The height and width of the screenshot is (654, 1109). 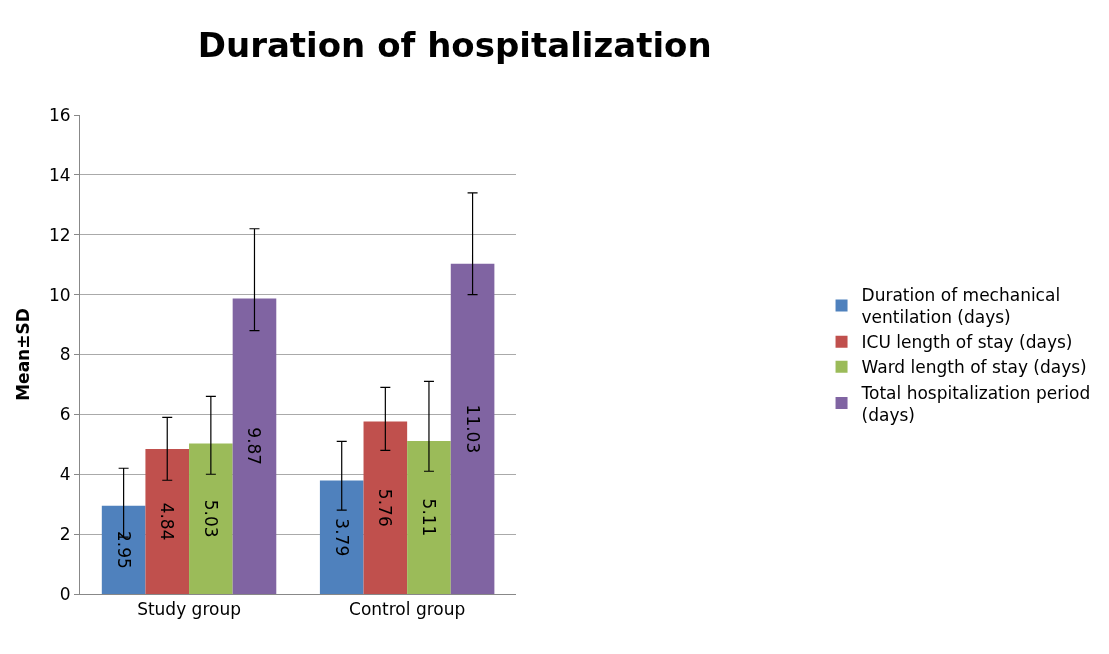 I want to click on y-axis-title: Mean±SD, so click(x=22, y=354).